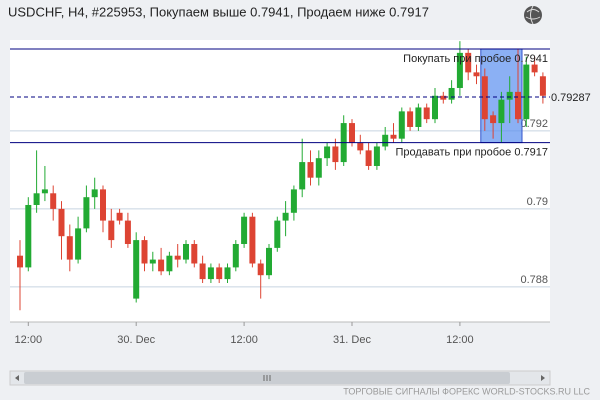 This screenshot has width=600, height=400. Describe the element at coordinates (533, 15) in the screenshot. I see `globe-icon` at that location.